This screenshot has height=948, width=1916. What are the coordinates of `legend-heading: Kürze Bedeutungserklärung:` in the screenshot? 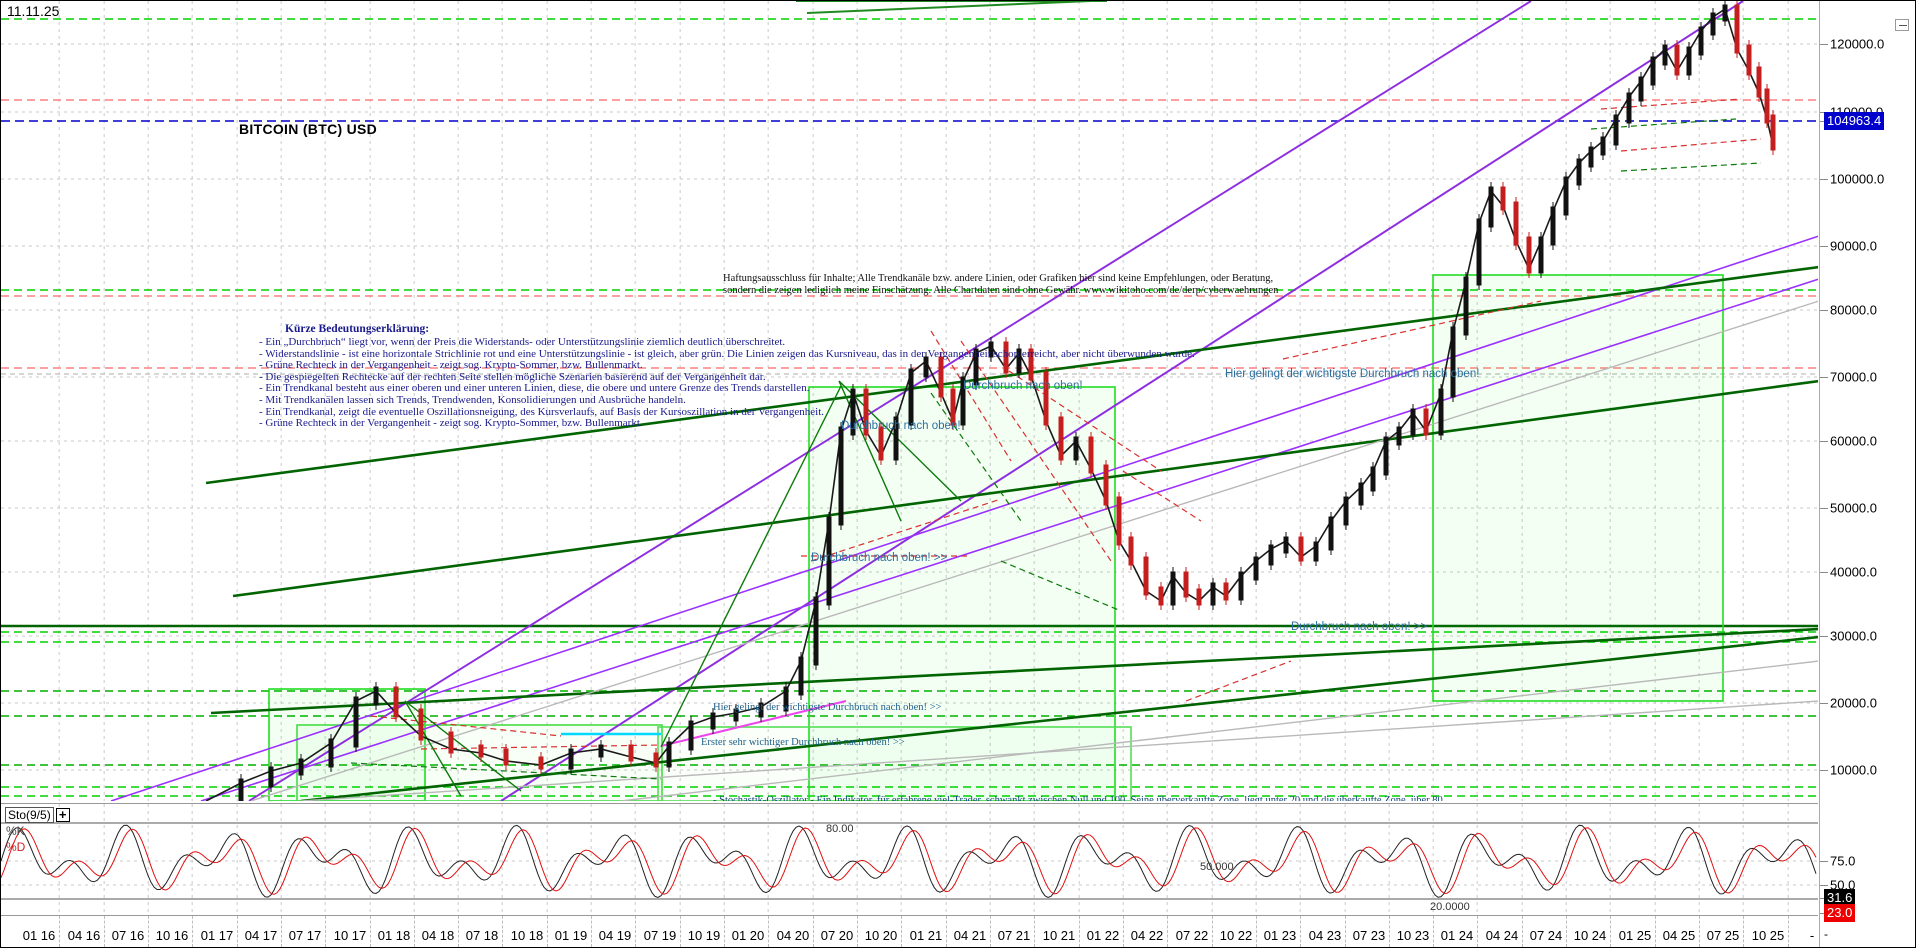 It's located at (357, 329).